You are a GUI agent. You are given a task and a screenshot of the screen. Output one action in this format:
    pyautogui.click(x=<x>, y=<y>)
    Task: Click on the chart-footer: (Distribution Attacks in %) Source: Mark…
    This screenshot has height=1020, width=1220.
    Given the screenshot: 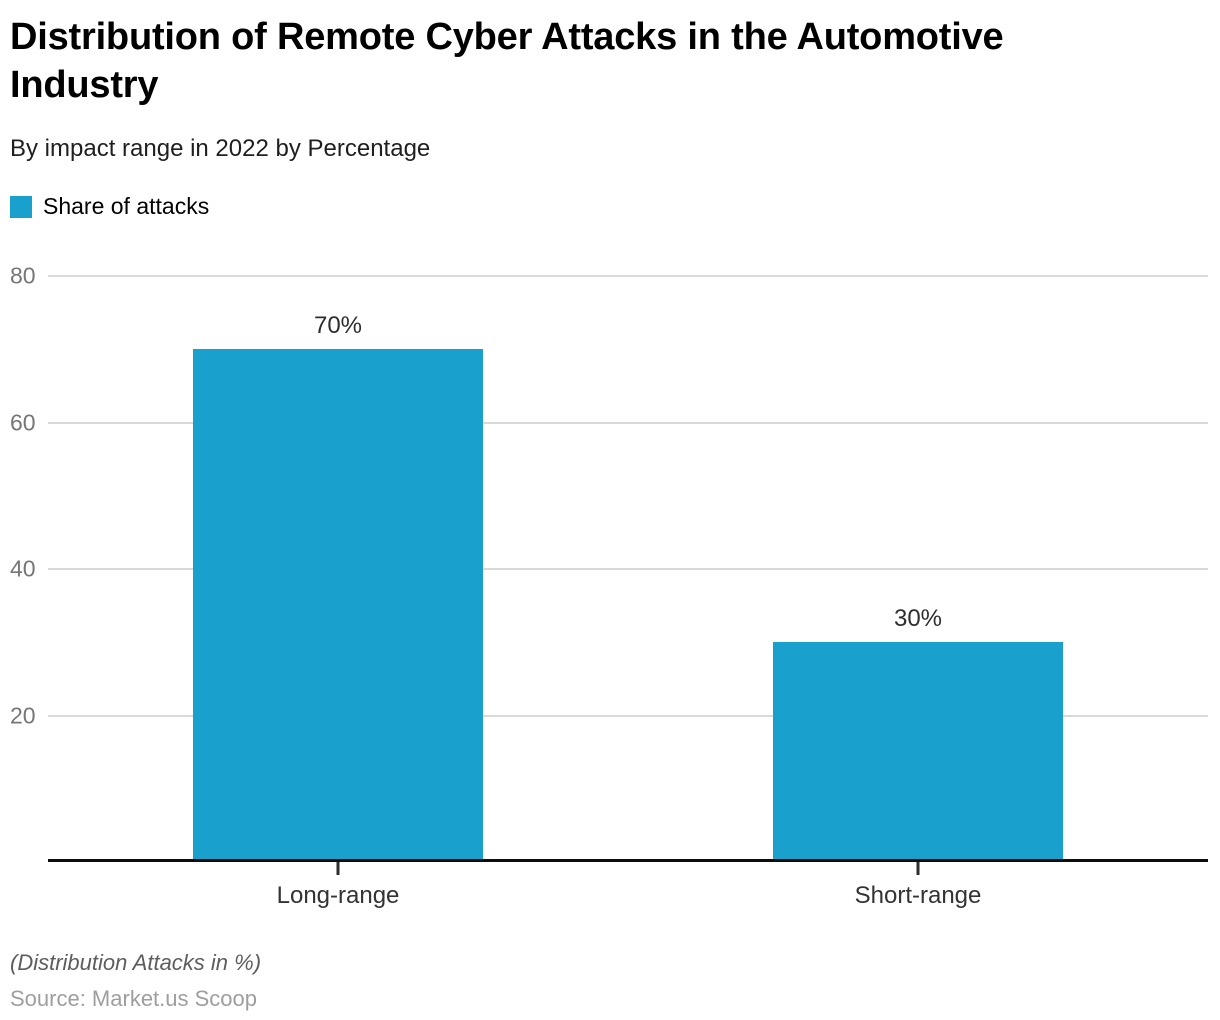 What is the action you would take?
    pyautogui.click(x=610, y=981)
    